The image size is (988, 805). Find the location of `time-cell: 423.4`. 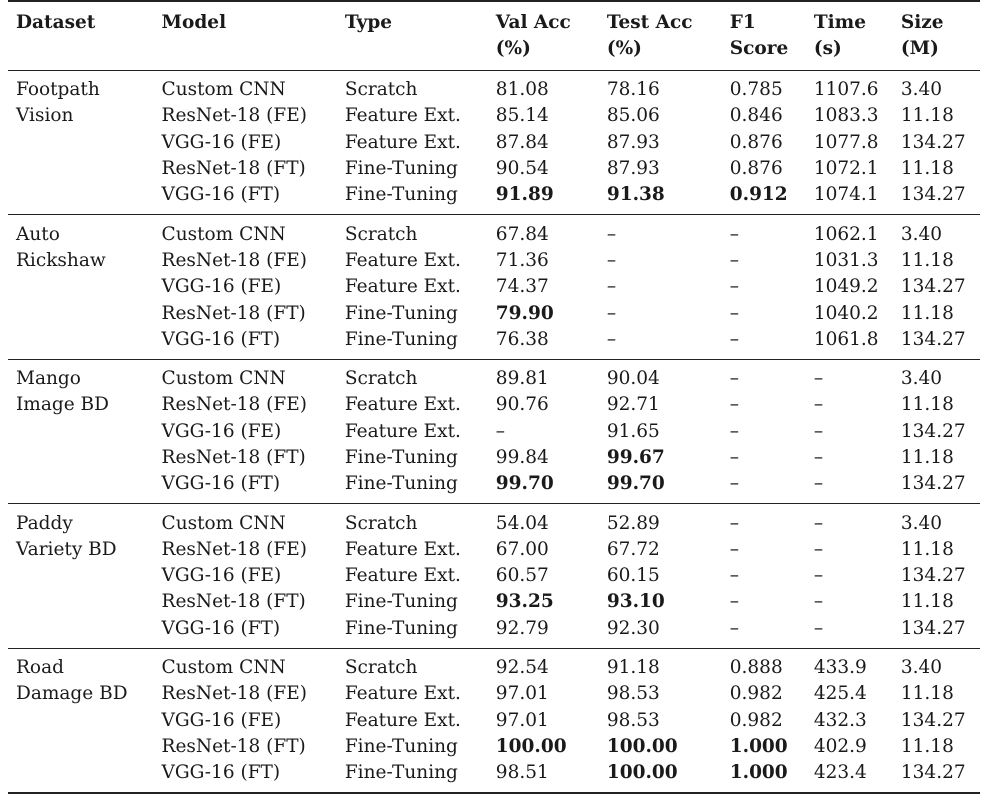

time-cell: 423.4 is located at coordinates (840, 773).